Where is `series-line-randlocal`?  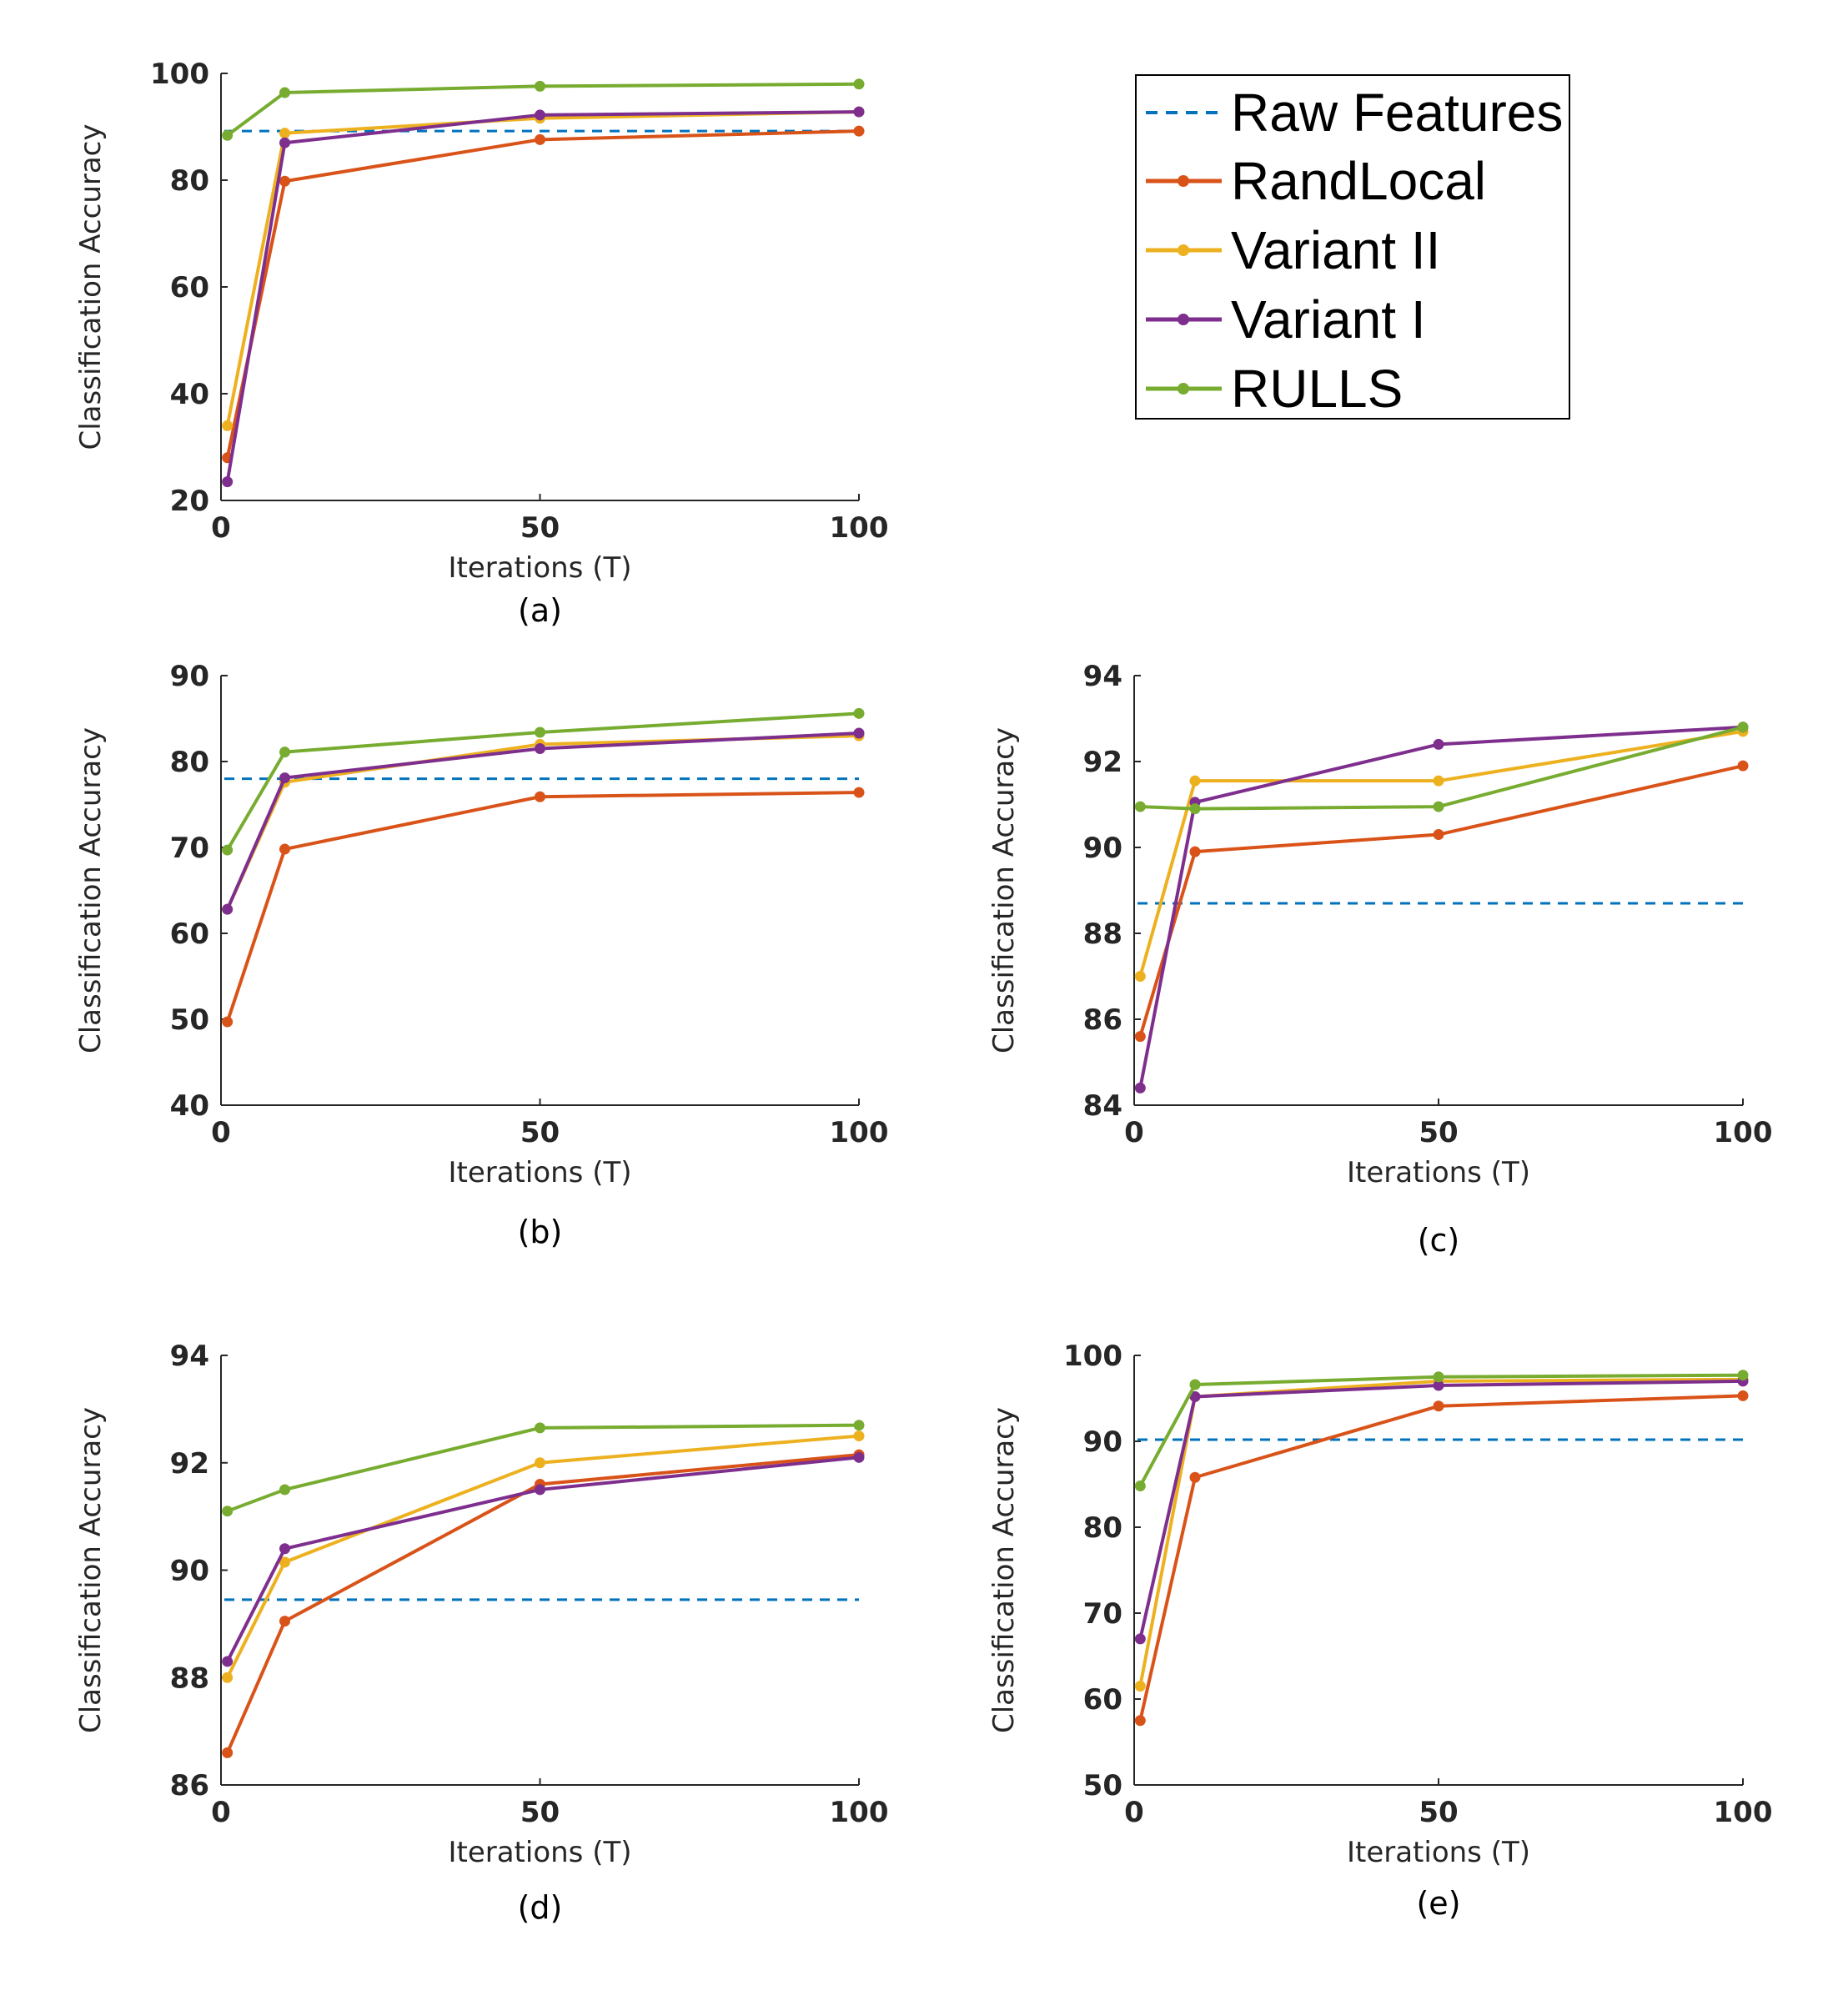
series-line-randlocal is located at coordinates (1441, 1558).